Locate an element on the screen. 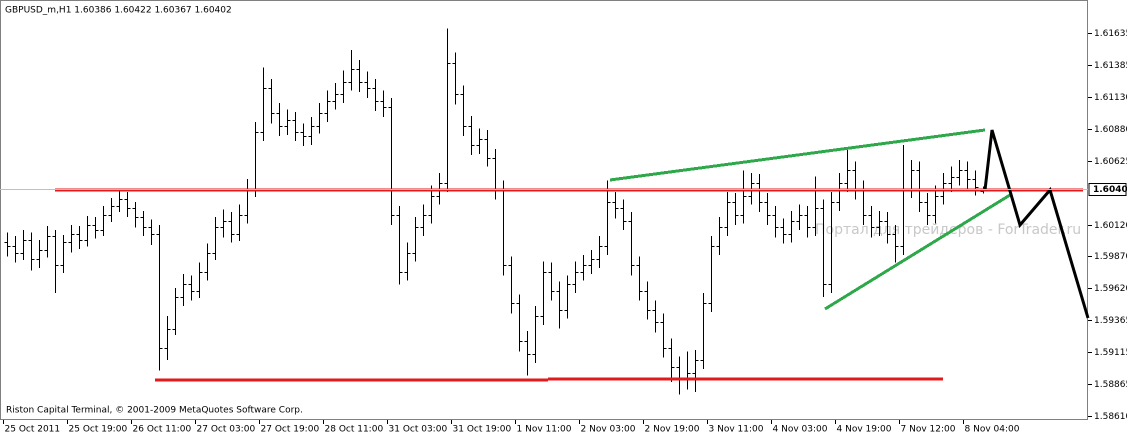  x-tick-label: 7 Nov 12:00 is located at coordinates (928, 430).